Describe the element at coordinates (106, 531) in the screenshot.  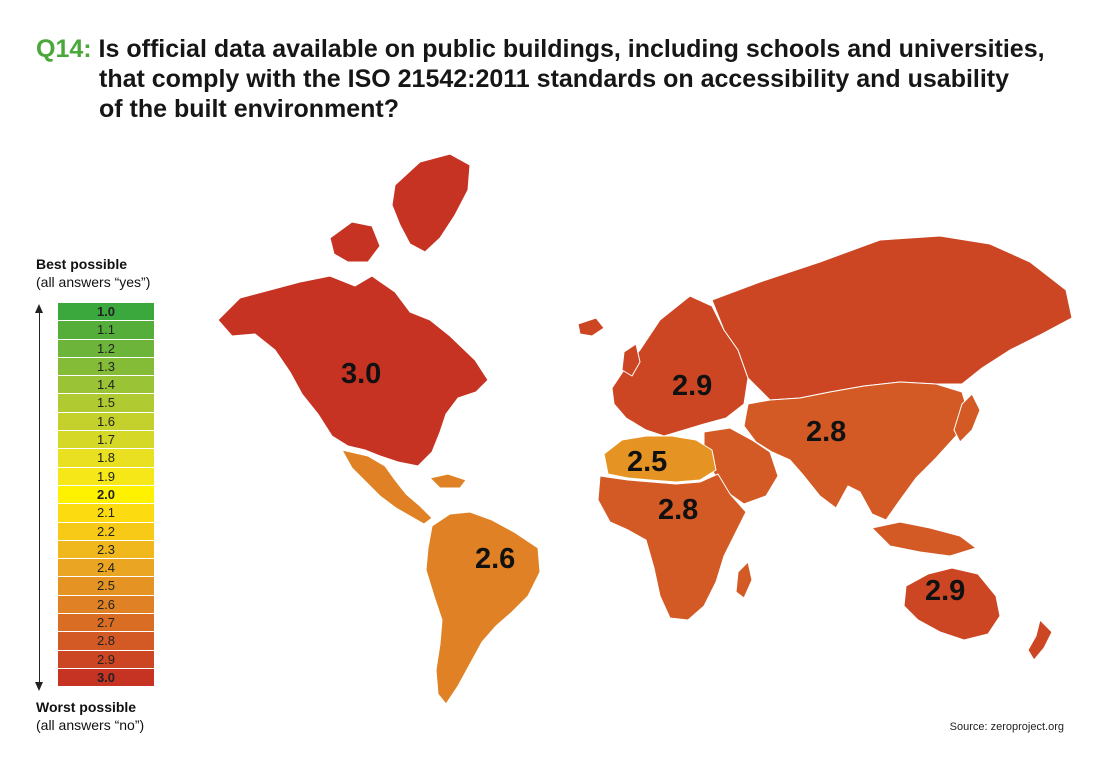
I see `legend-swatch-2-2: 2.2` at that location.